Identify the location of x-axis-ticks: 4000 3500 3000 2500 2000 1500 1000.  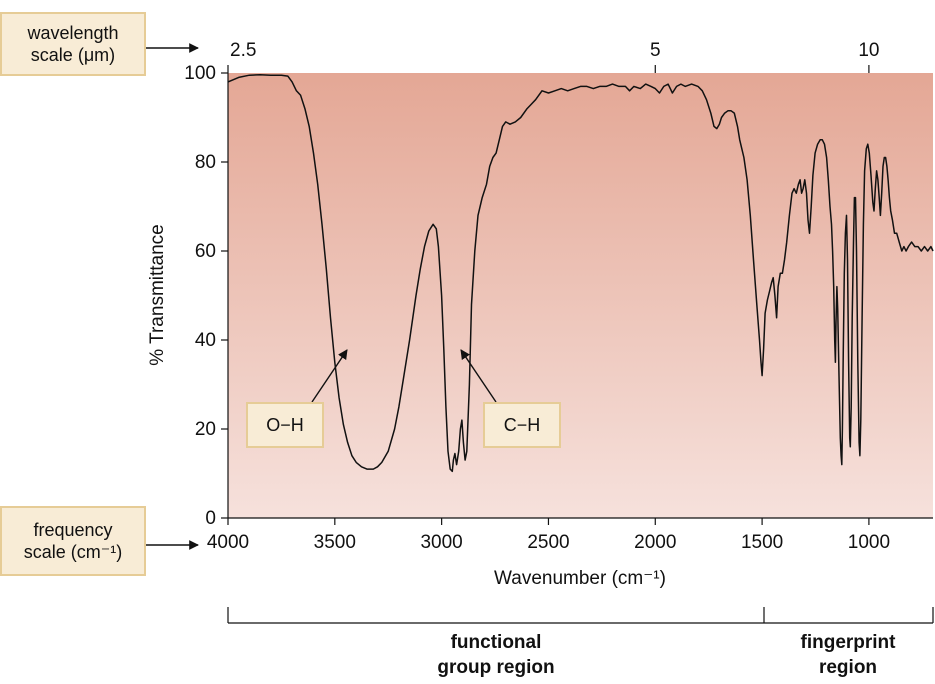
(548, 535).